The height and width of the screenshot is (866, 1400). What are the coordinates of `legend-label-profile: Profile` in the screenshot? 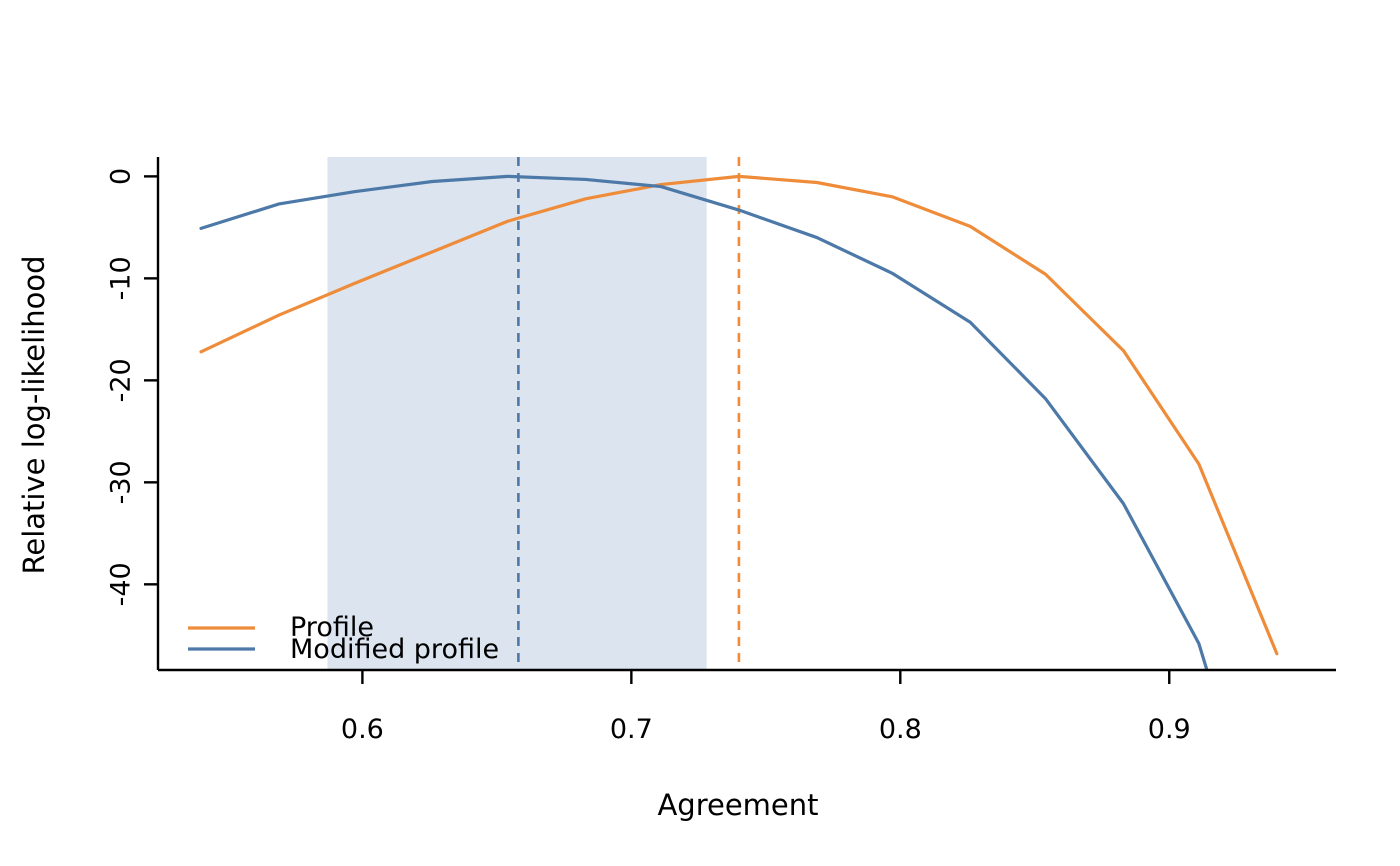 It's located at (332, 627).